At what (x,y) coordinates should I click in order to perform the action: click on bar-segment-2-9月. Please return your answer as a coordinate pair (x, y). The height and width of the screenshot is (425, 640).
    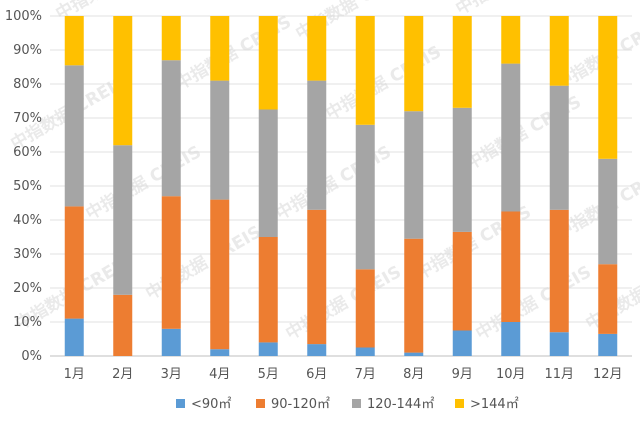
    Looking at the image, I should click on (462, 281).